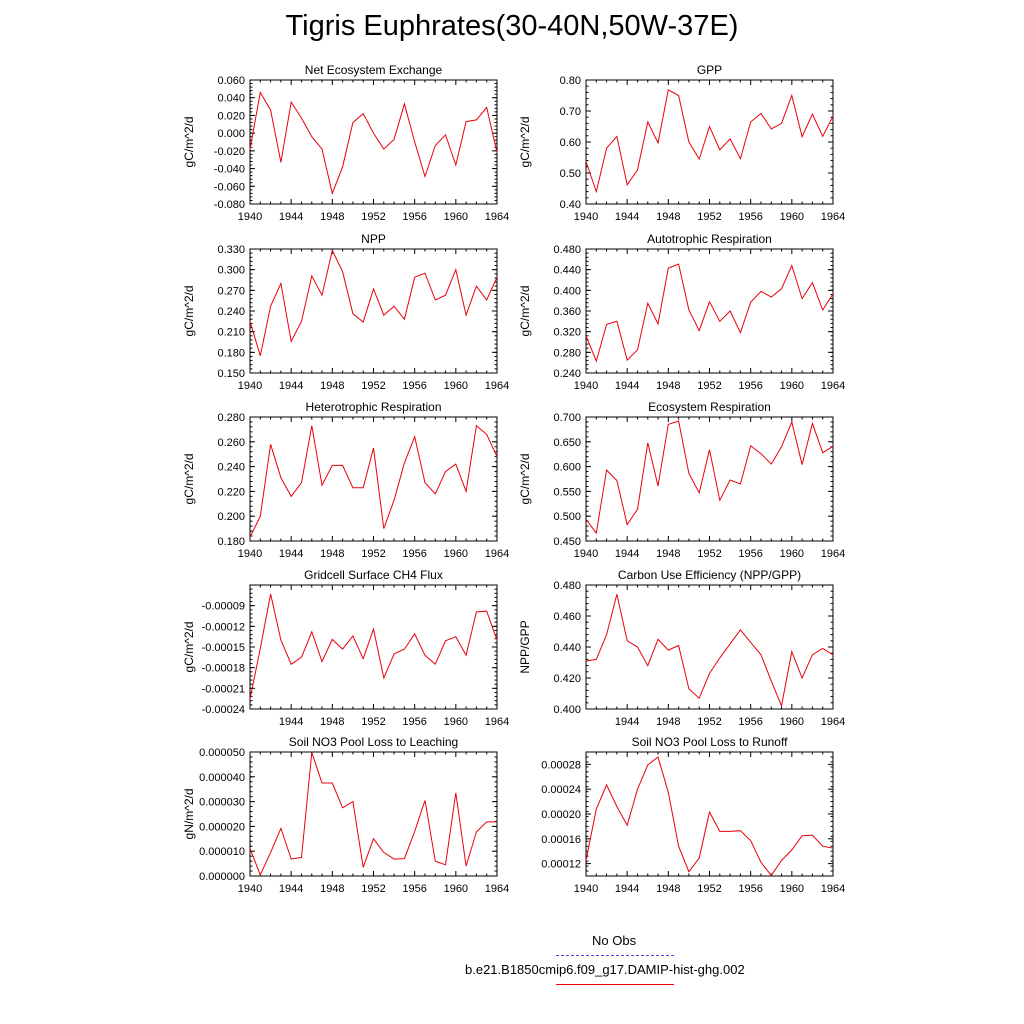 The height and width of the screenshot is (1024, 1024). What do you see at coordinates (223, 669) in the screenshot?
I see `panel-7-ytick-label: -0.00018` at bounding box center [223, 669].